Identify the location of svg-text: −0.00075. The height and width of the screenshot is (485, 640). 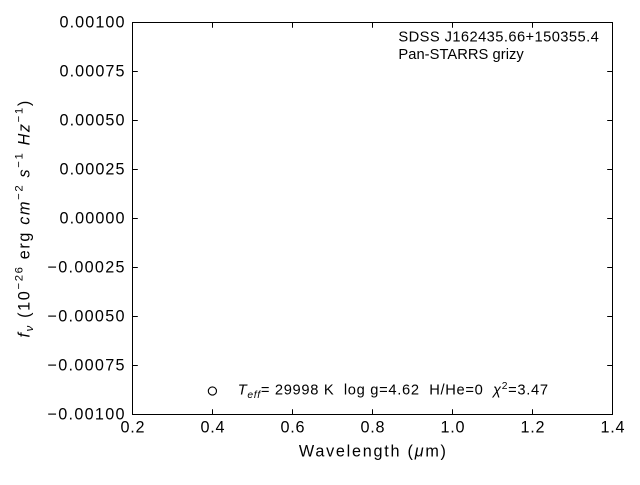
(86, 366).